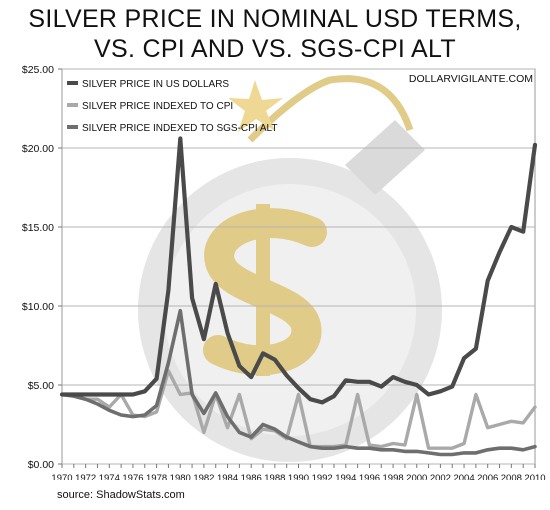  What do you see at coordinates (275, 49) in the screenshot?
I see `chart-title-line-2: VS. CPI AND VS. SGS-CPI ALT` at bounding box center [275, 49].